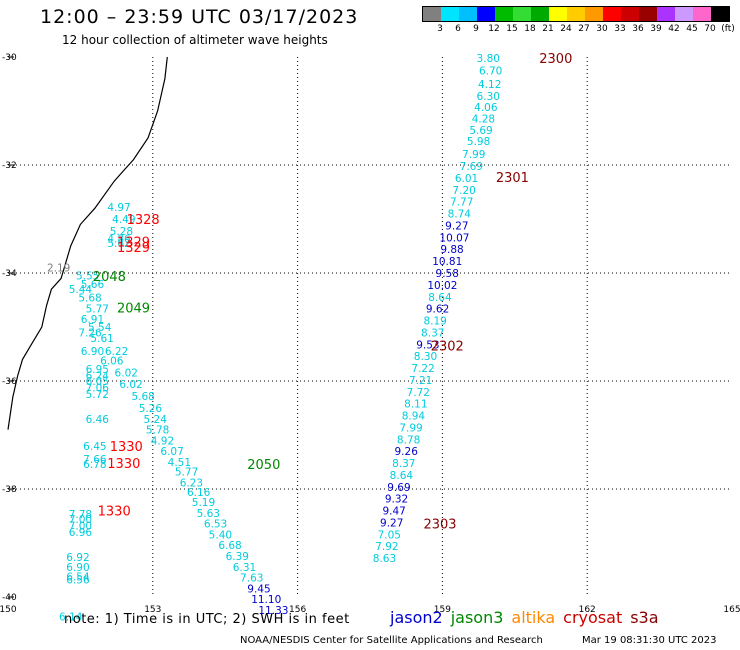 This screenshot has height=650, width=740. What do you see at coordinates (471, 167) in the screenshot?
I see `wave-height-value: 7.69` at bounding box center [471, 167].